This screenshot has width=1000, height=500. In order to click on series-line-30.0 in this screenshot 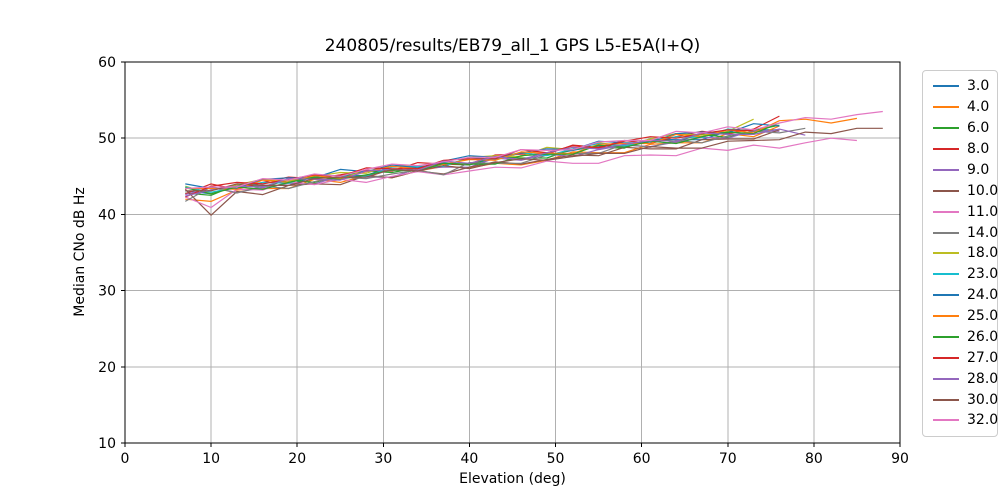, I will do `click(534, 159)`.